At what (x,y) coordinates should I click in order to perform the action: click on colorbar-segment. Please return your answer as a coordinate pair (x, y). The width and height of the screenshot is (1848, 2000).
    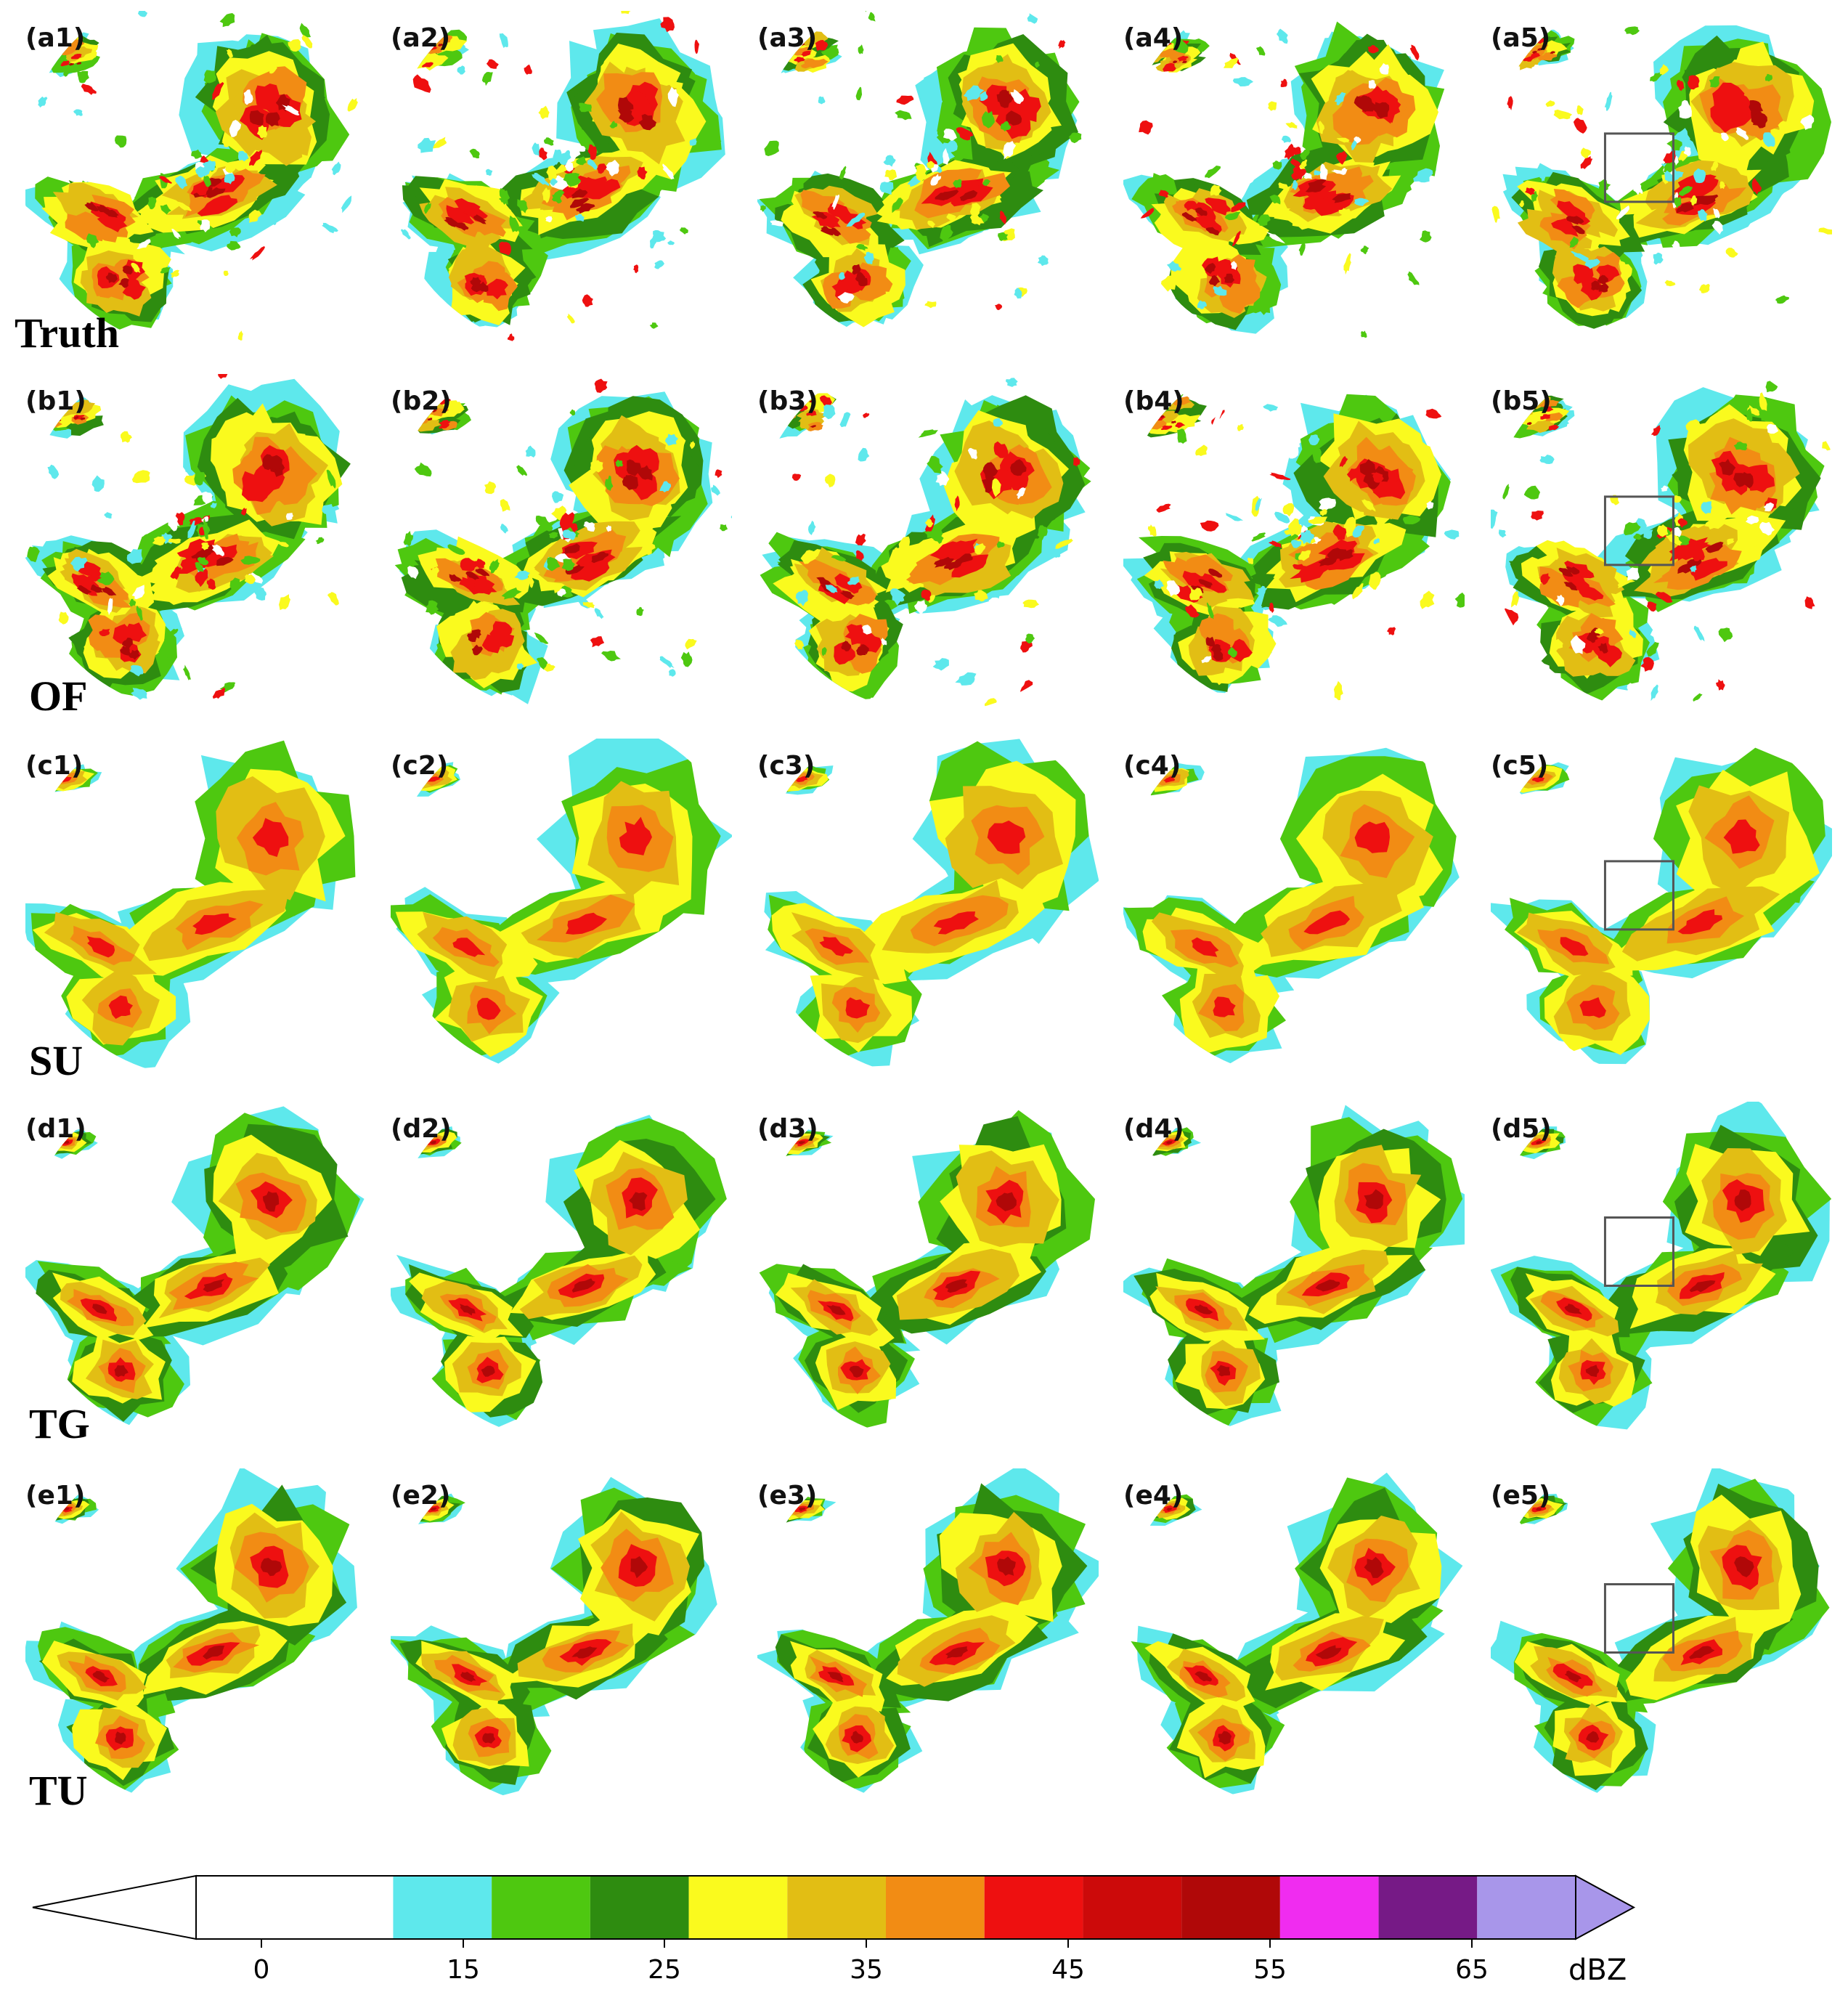
    Looking at the image, I should click on (935, 1907).